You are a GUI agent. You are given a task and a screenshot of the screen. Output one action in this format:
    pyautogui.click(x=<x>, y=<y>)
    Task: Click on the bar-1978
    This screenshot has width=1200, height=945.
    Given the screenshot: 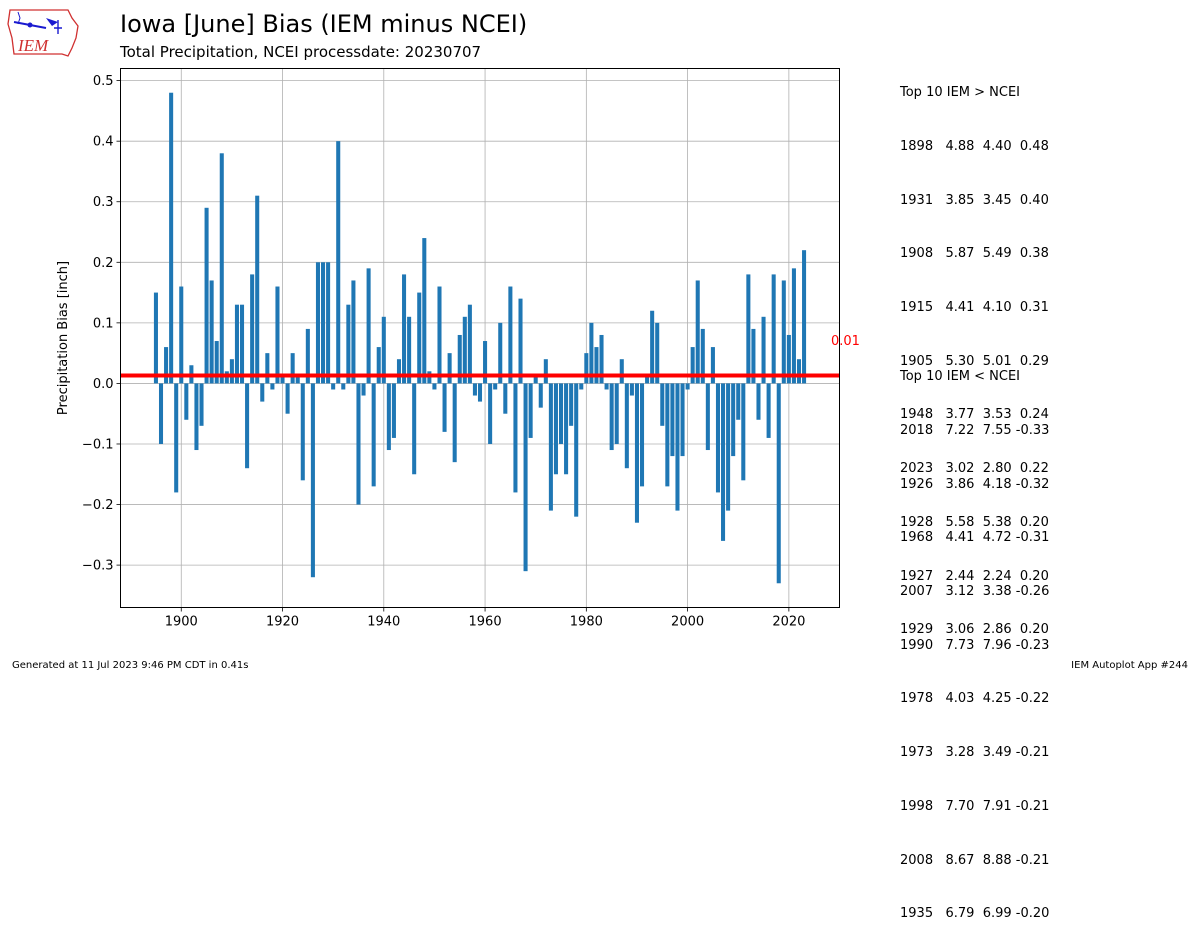 What is the action you would take?
    pyautogui.click(x=576, y=450)
    